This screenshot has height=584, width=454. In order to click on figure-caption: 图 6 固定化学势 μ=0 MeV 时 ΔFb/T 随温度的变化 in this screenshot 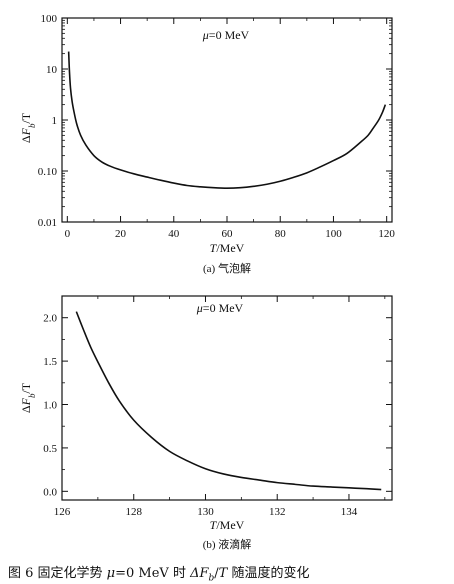, I will do `click(231, 573)`.